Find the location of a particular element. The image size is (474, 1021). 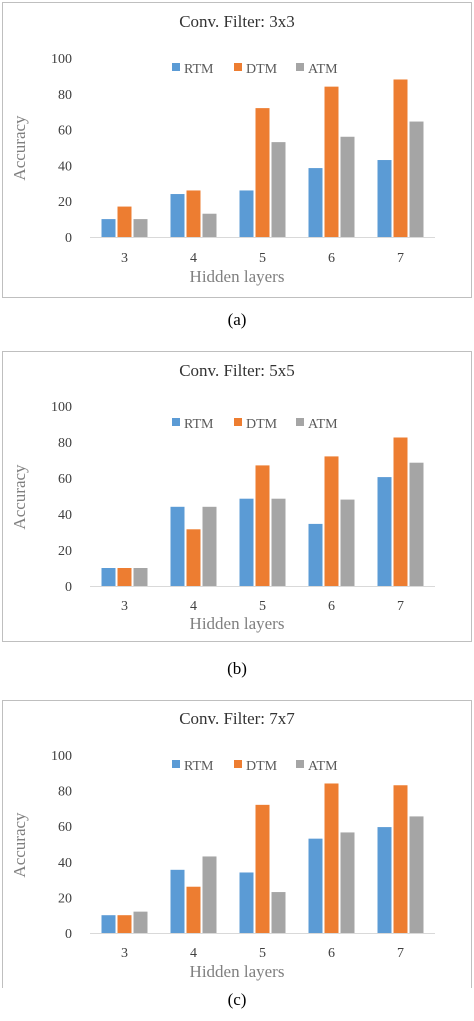

chart-title: Conv. Filter: 5x5 is located at coordinates (237, 370).